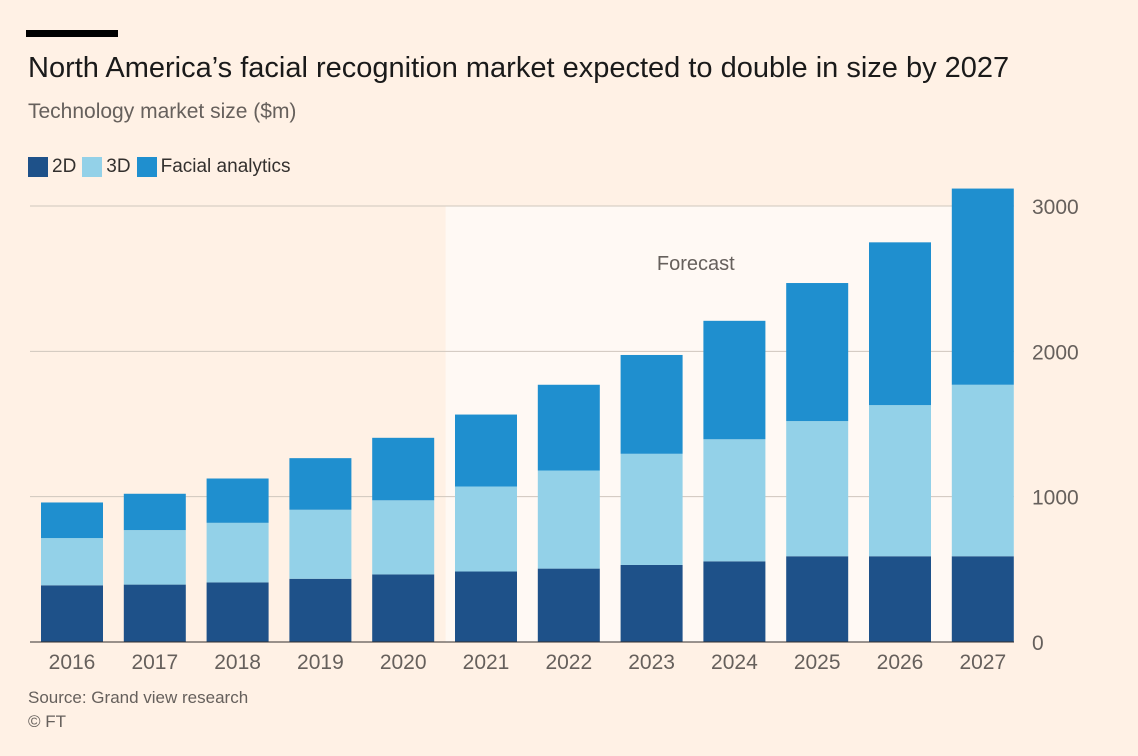 Image resolution: width=1138 pixels, height=756 pixels. Describe the element at coordinates (900, 599) in the screenshot. I see `bar-2d-2026` at that location.